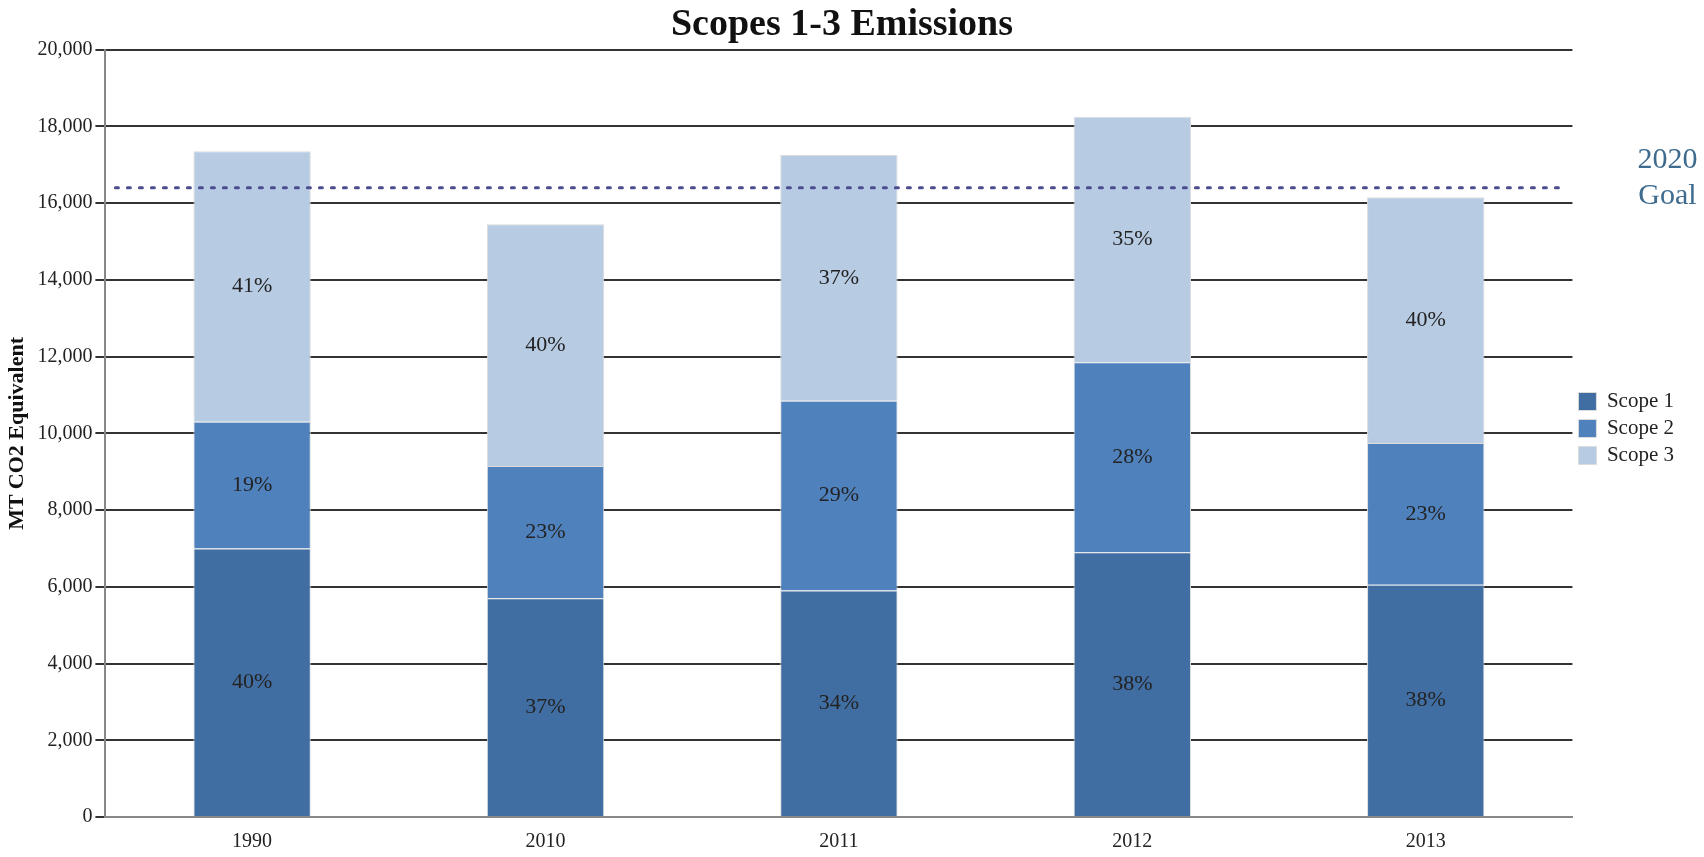 Image resolution: width=1704 pixels, height=857 pixels. Describe the element at coordinates (87, 815) in the screenshot. I see `y-tick-label: 0` at that location.